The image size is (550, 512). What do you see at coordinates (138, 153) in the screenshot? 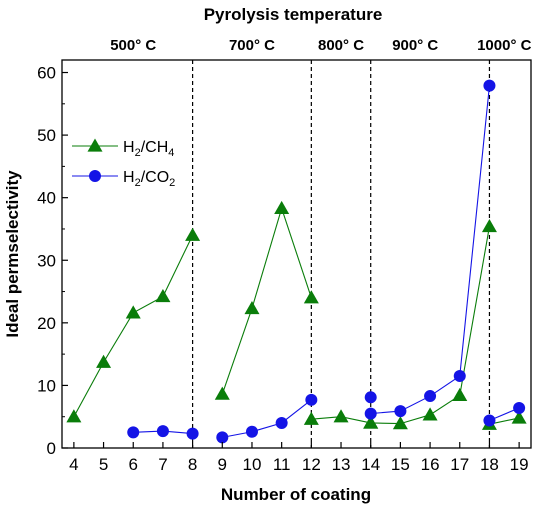
I see `legend-label-part-0-1: 2` at bounding box center [138, 153].